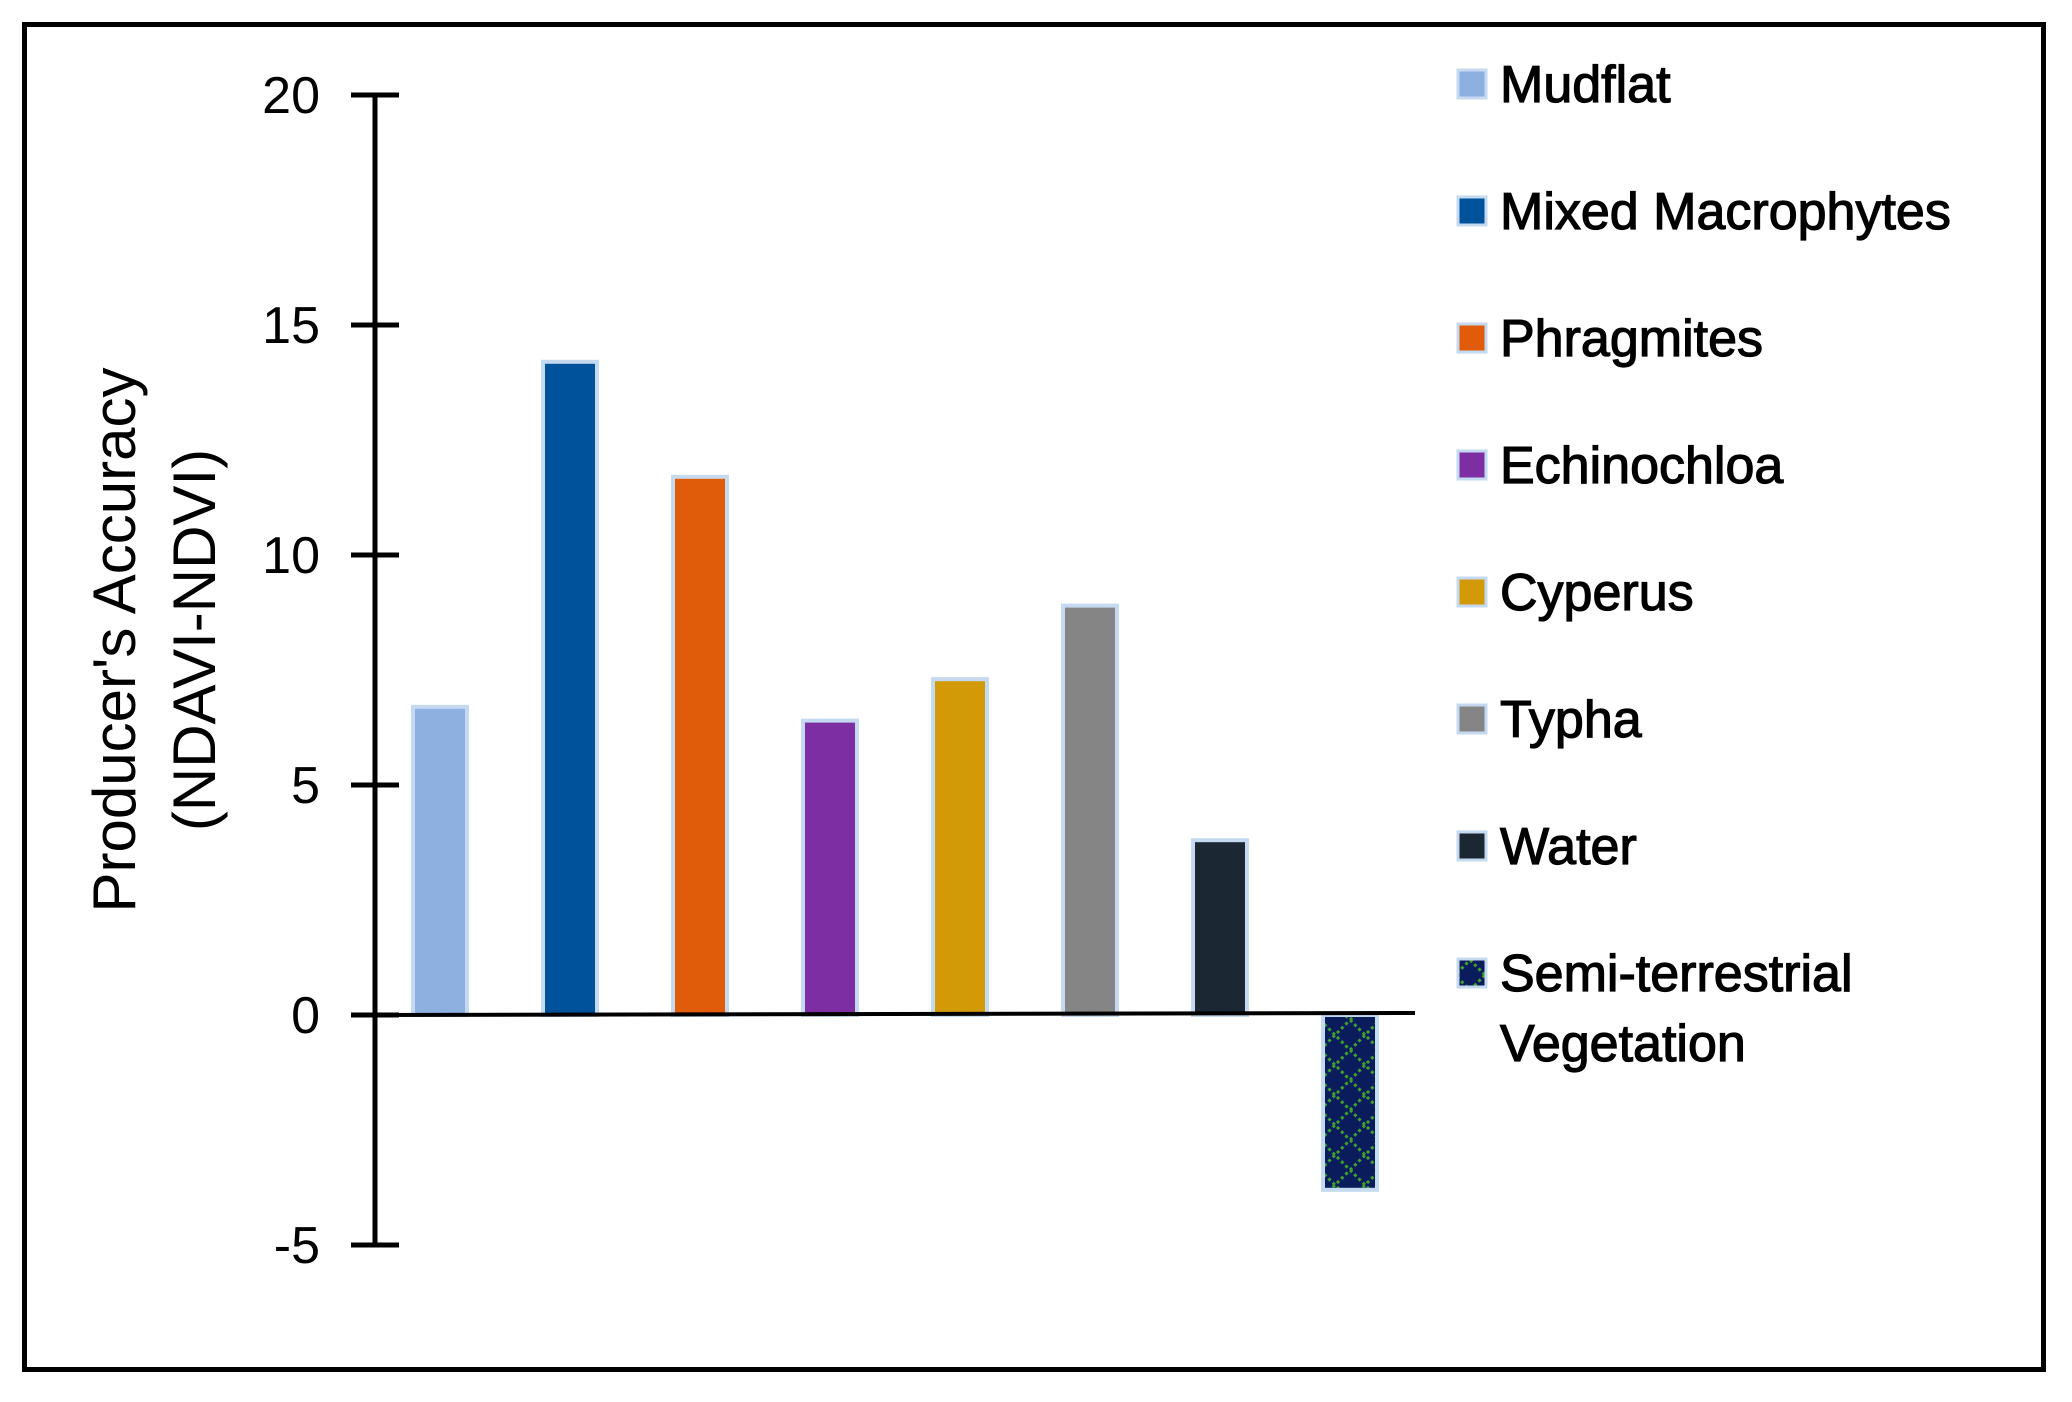 Image resolution: width=2072 pixels, height=1402 pixels. What do you see at coordinates (194, 640) in the screenshot?
I see `y-axis-label-line: (NDAVI-NDVI)` at bounding box center [194, 640].